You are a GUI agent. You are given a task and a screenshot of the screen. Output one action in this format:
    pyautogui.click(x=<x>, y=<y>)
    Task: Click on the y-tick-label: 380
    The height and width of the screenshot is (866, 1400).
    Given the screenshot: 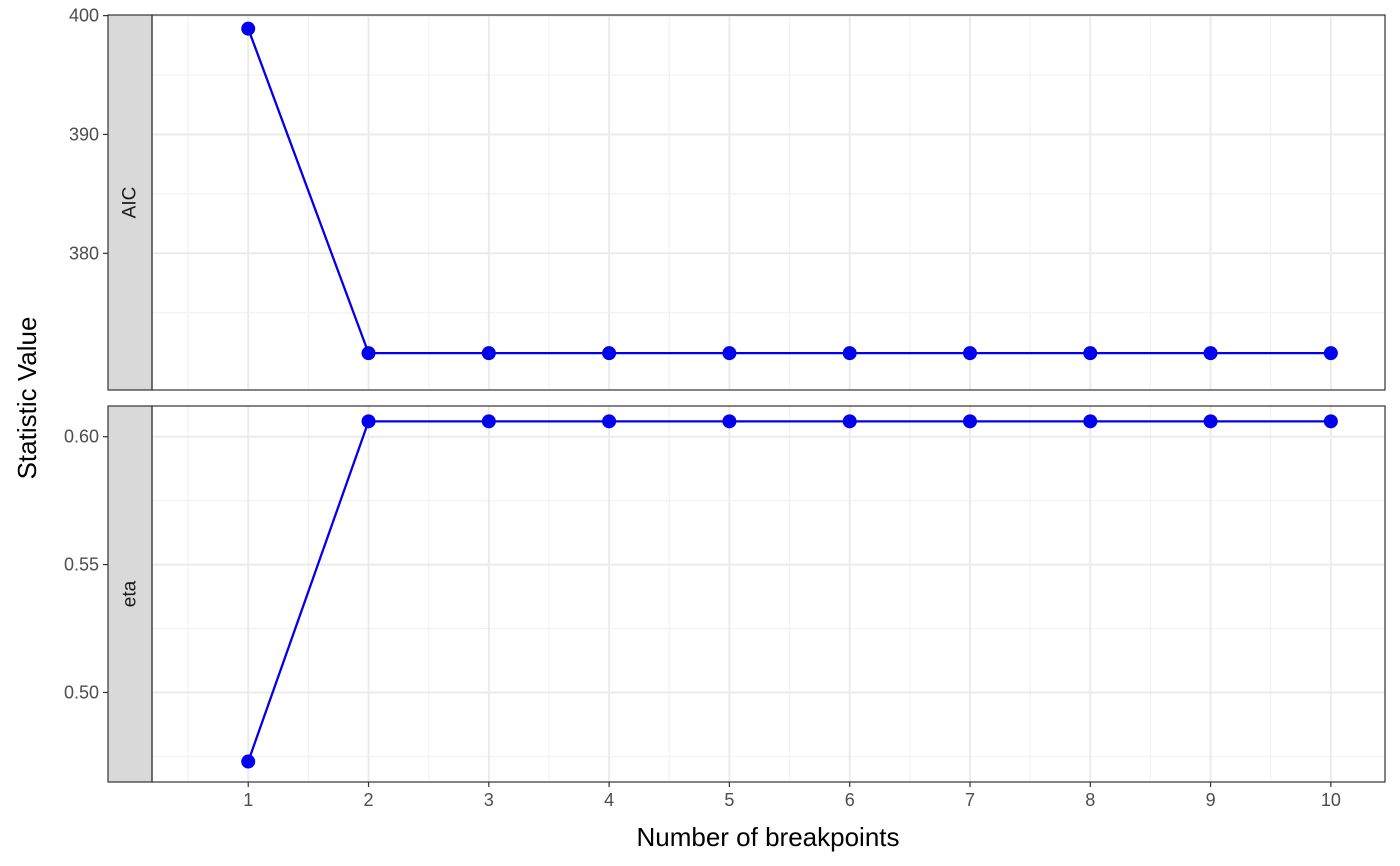 What is the action you would take?
    pyautogui.click(x=84, y=253)
    